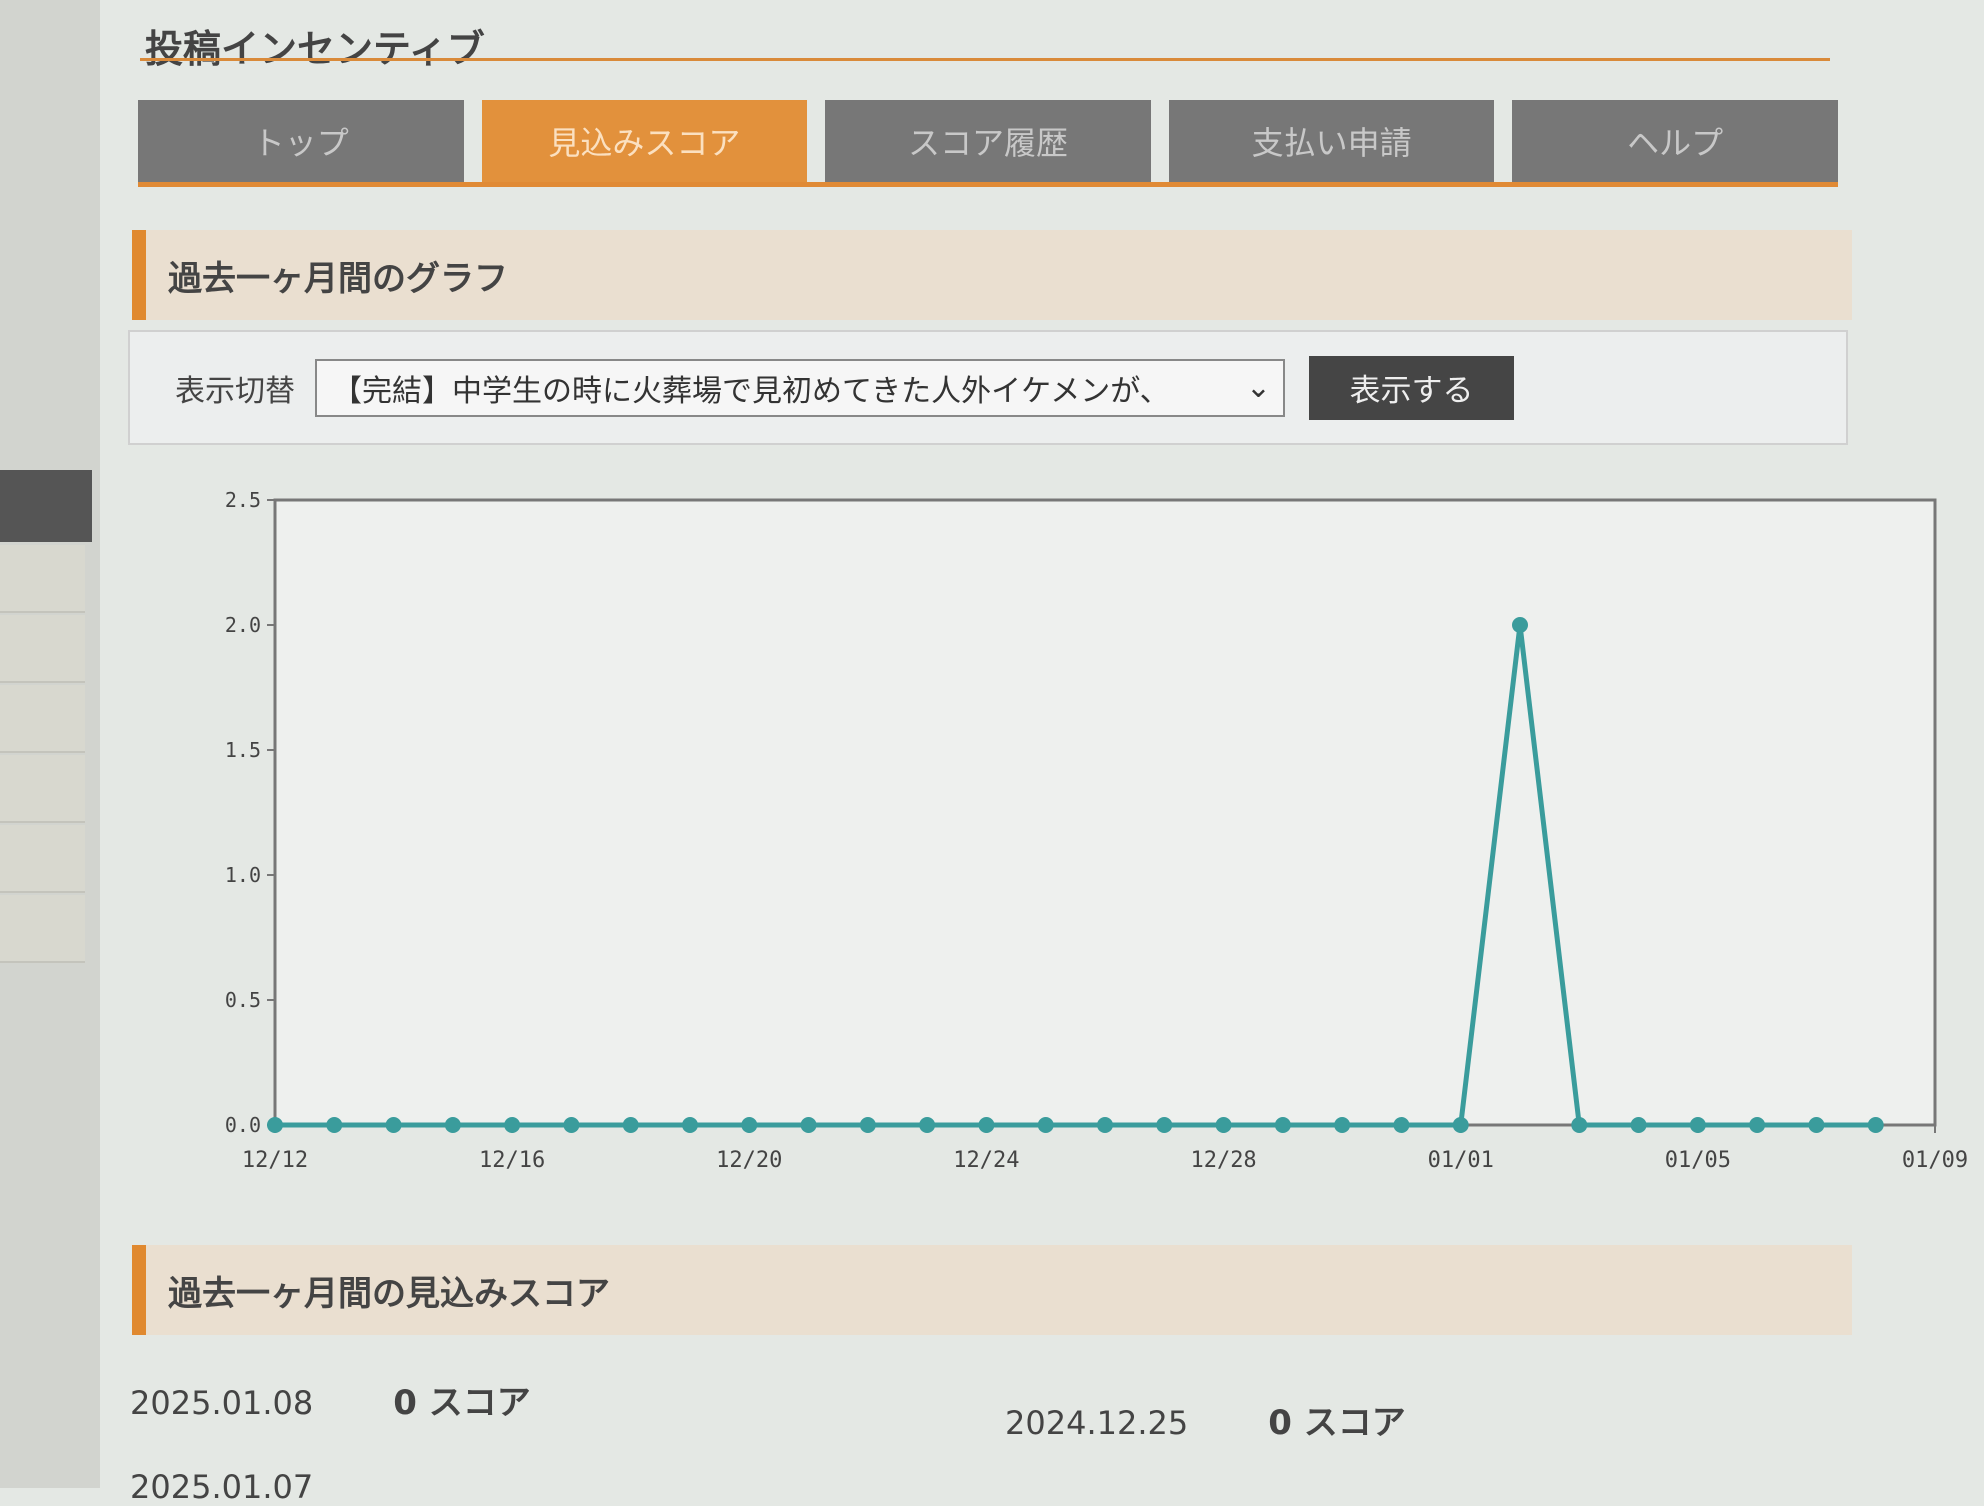  Describe the element at coordinates (992, 275) in the screenshot. I see `graph-section-heading: 過去一ヶ月間のグラフ` at that location.